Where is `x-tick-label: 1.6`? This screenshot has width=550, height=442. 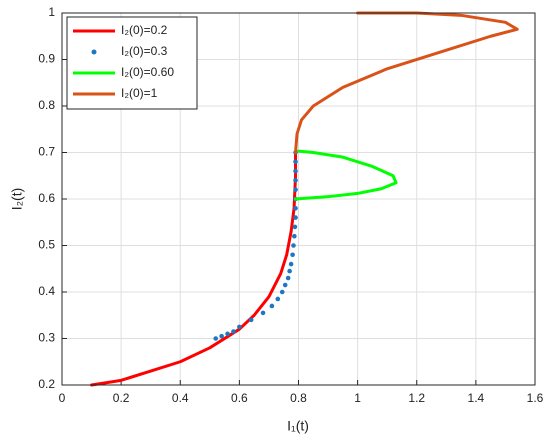
x-tick-label: 1.6 is located at coordinates (535, 398).